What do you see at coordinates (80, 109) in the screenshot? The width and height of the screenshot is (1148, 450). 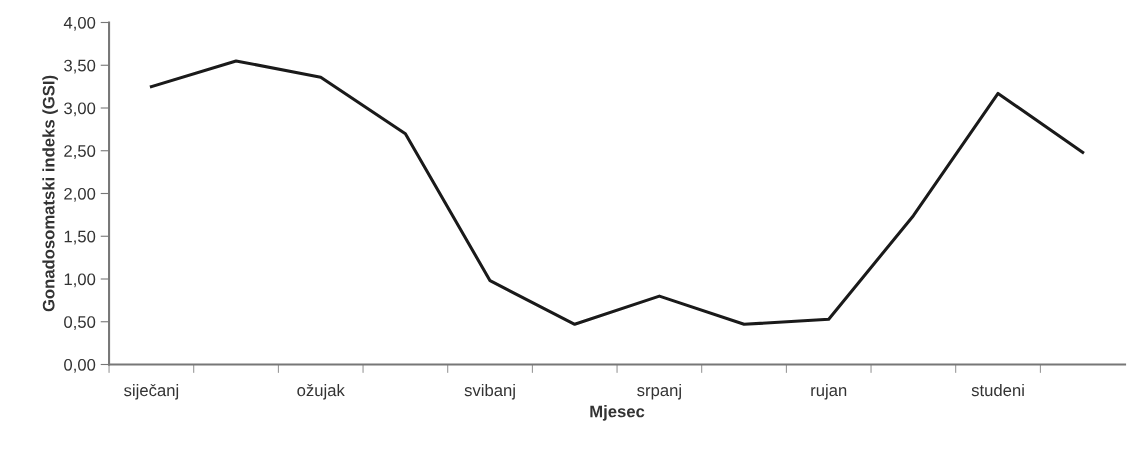 I see `y-tick-label: 3,00` at bounding box center [80, 109].